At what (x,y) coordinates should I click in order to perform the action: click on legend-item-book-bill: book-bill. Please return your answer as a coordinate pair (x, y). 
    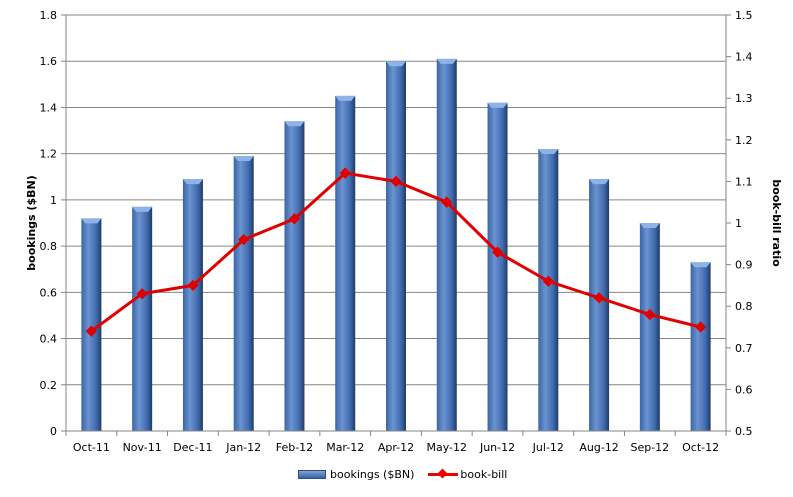
    Looking at the image, I should click on (467, 474).